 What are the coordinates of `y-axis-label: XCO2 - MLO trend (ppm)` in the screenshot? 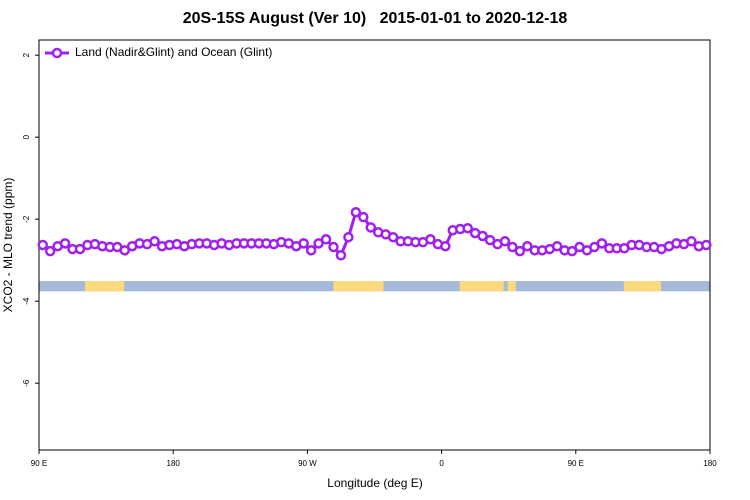 It's located at (8, 245).